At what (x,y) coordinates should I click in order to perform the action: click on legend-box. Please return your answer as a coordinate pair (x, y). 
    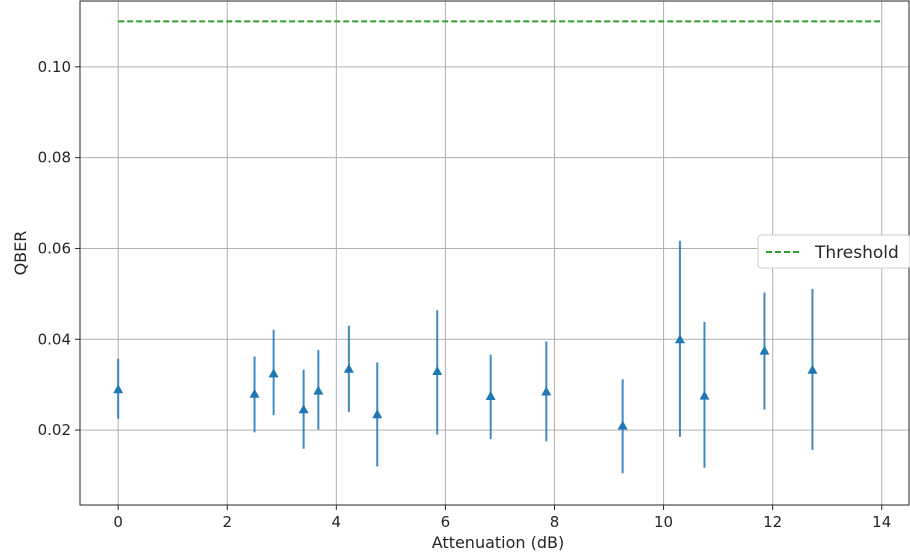
    Looking at the image, I should click on (833, 251).